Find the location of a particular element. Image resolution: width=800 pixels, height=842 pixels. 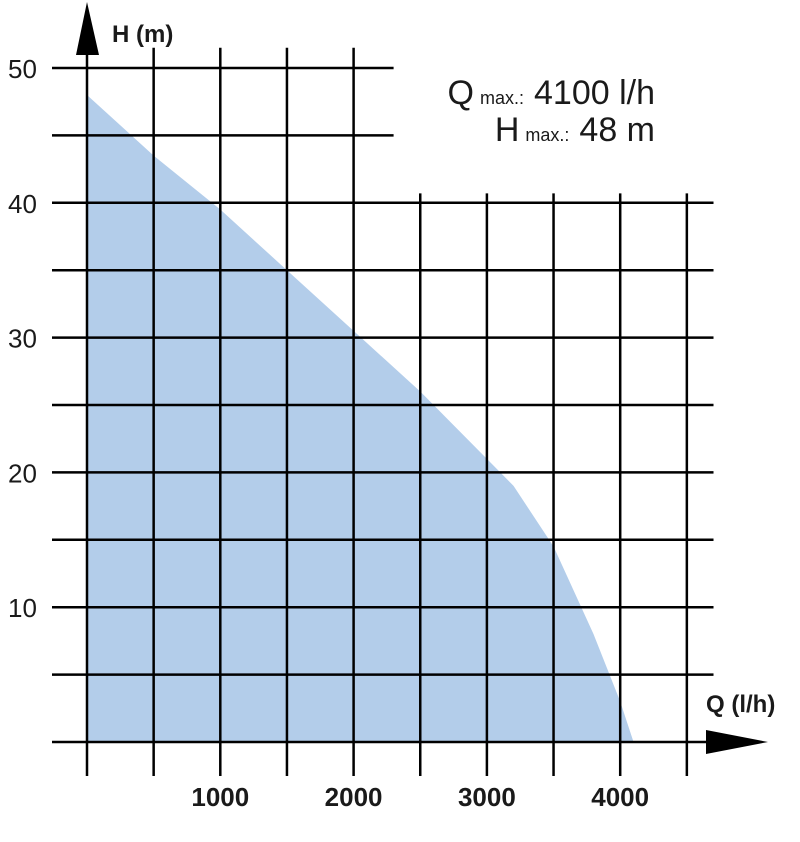

y-axis-arrow-icon is located at coordinates (87, 28).